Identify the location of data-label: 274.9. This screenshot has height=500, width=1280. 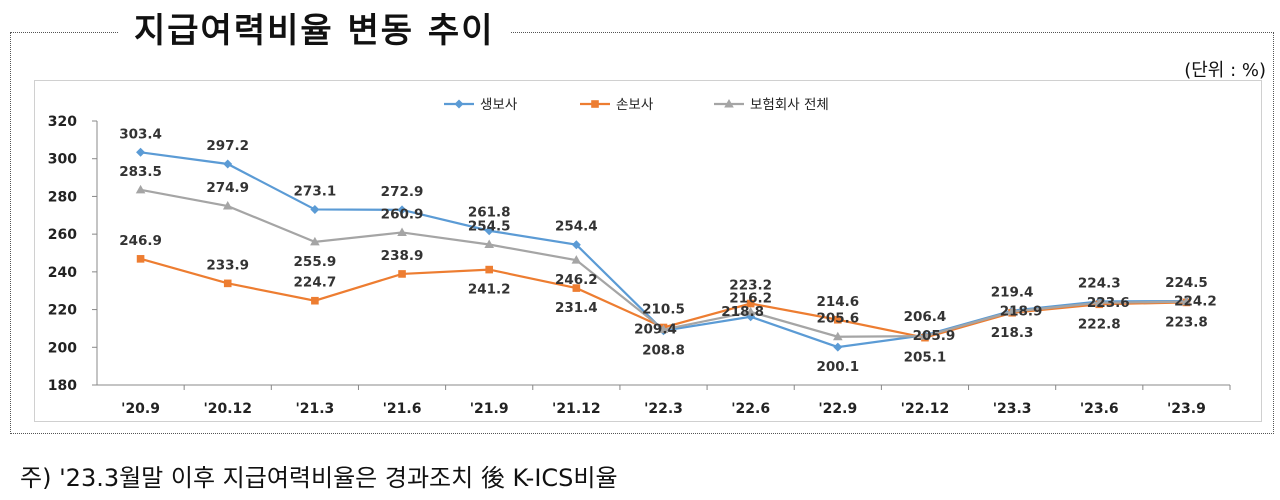
(227, 188).